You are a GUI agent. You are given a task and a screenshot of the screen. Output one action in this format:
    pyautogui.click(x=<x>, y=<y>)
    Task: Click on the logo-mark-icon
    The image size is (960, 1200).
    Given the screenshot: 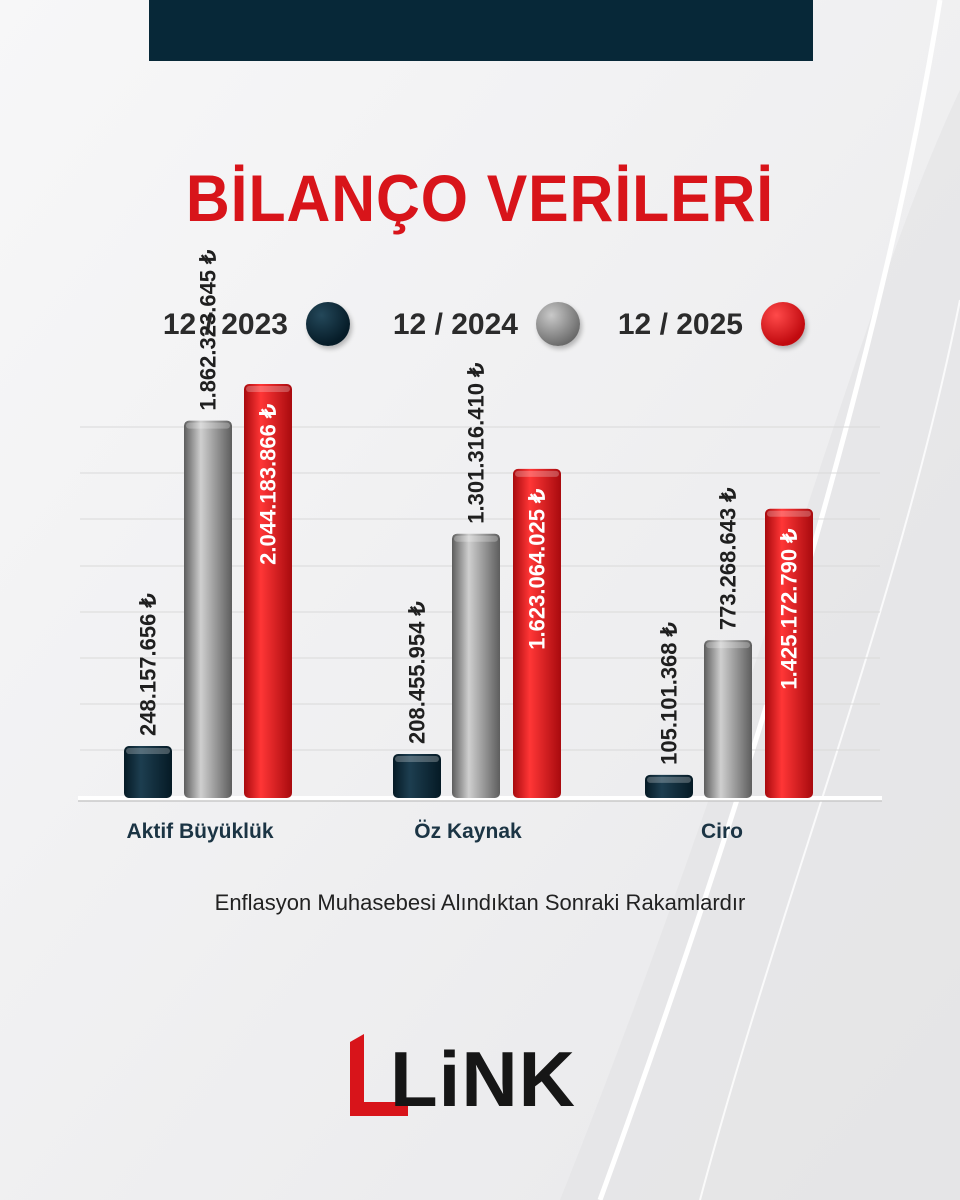 What is the action you would take?
    pyautogui.click(x=379, y=1075)
    